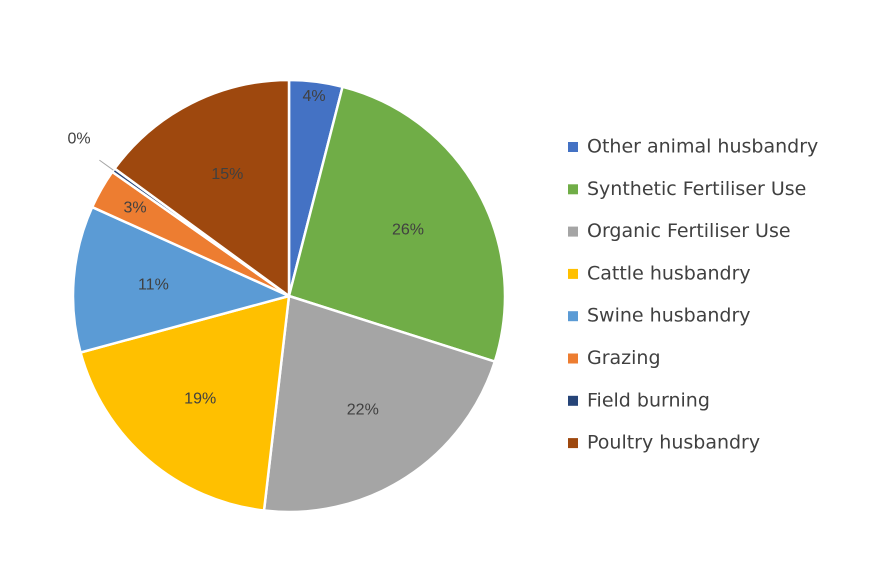 This screenshot has height=561, width=891. Describe the element at coordinates (573, 400) in the screenshot. I see `legend-swatch-field-burning` at that location.